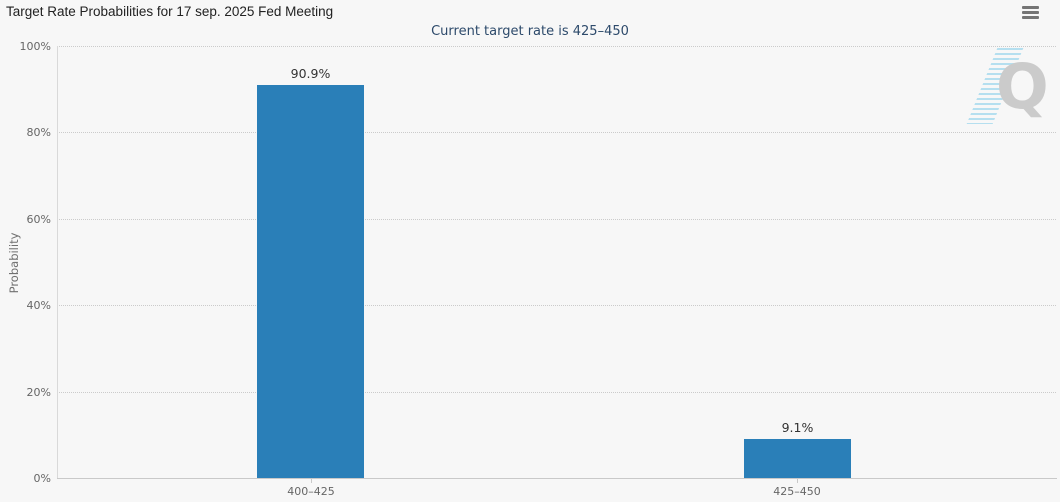 Image resolution: width=1060 pixels, height=502 pixels. What do you see at coordinates (57, 262) in the screenshot?
I see `y-axis-line` at bounding box center [57, 262].